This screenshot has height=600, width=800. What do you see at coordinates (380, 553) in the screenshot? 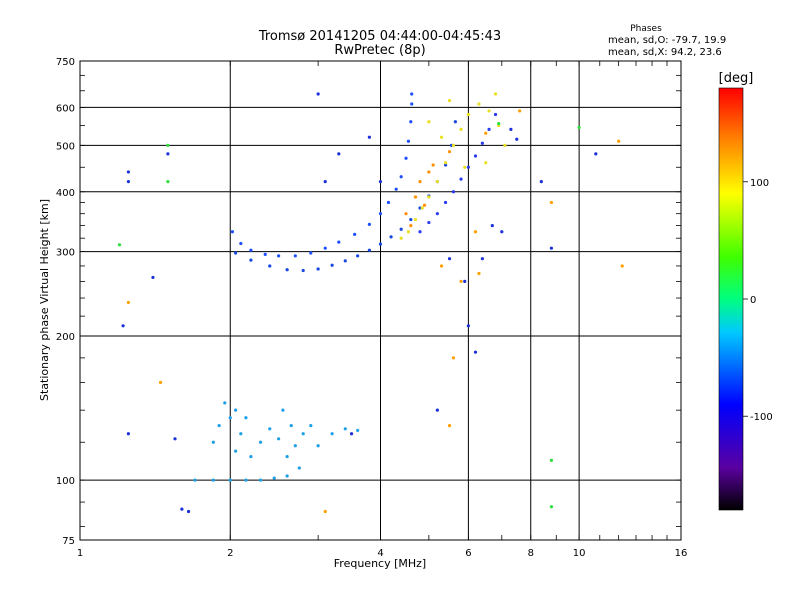
I see `x-tick-label: 4` at bounding box center [380, 553].